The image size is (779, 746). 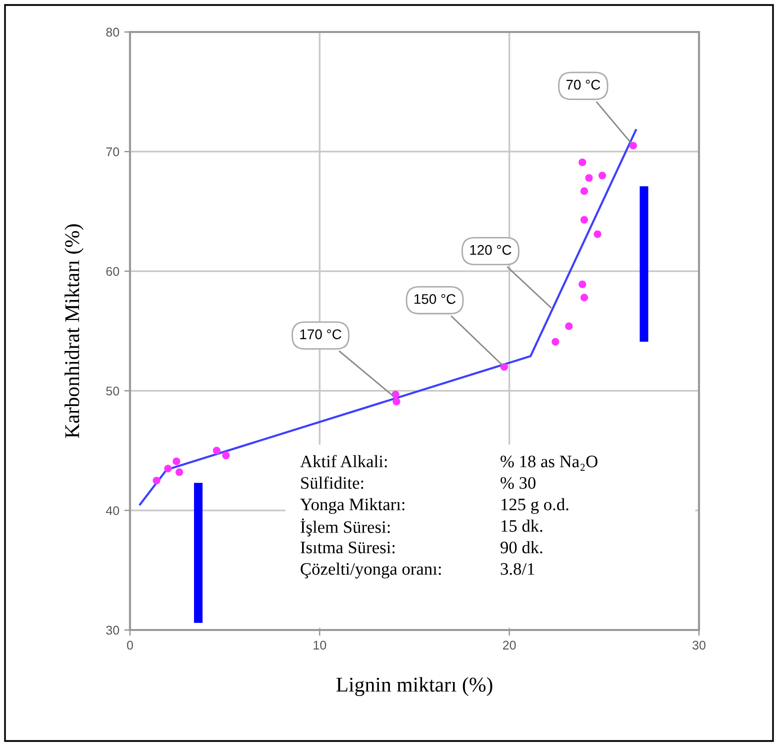 What do you see at coordinates (518, 483) in the screenshot?
I see `annotation: % 30` at bounding box center [518, 483].